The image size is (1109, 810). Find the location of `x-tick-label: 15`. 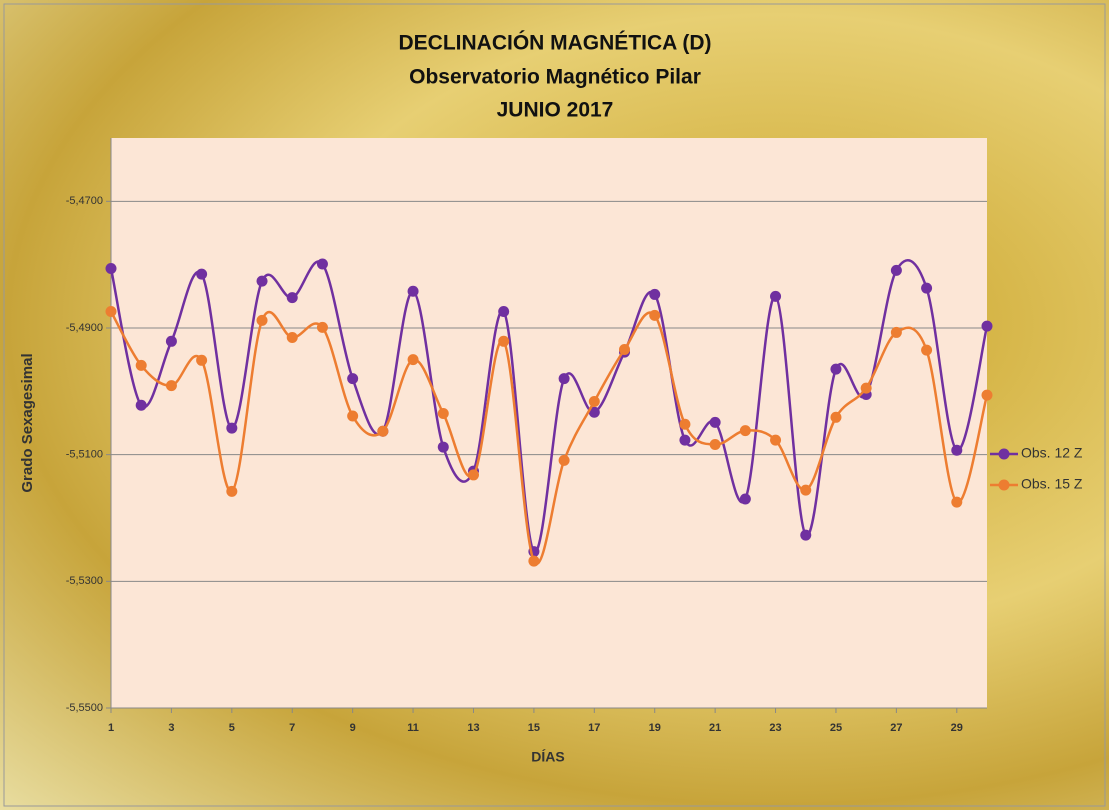

x-tick-label: 15 is located at coordinates (534, 728).